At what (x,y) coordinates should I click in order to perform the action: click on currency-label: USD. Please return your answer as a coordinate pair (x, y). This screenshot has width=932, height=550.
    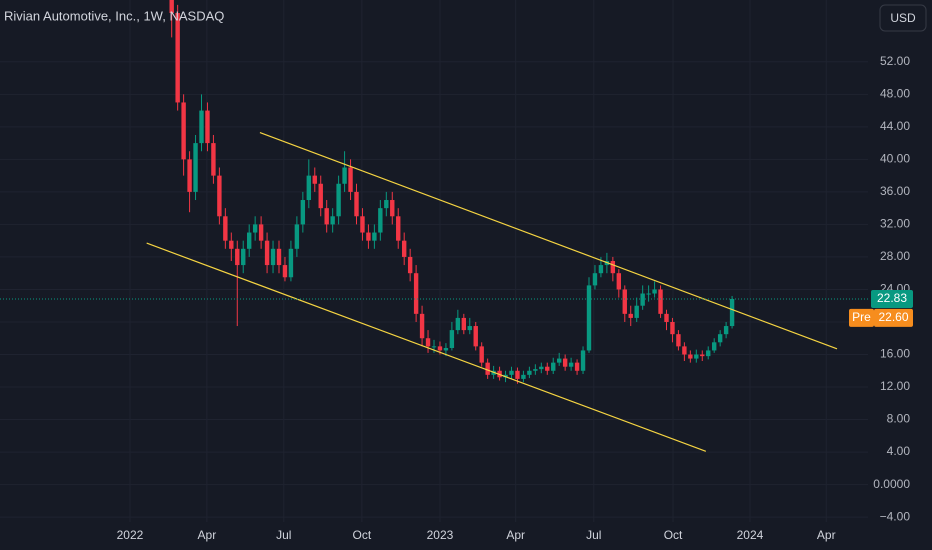
    Looking at the image, I should click on (903, 18).